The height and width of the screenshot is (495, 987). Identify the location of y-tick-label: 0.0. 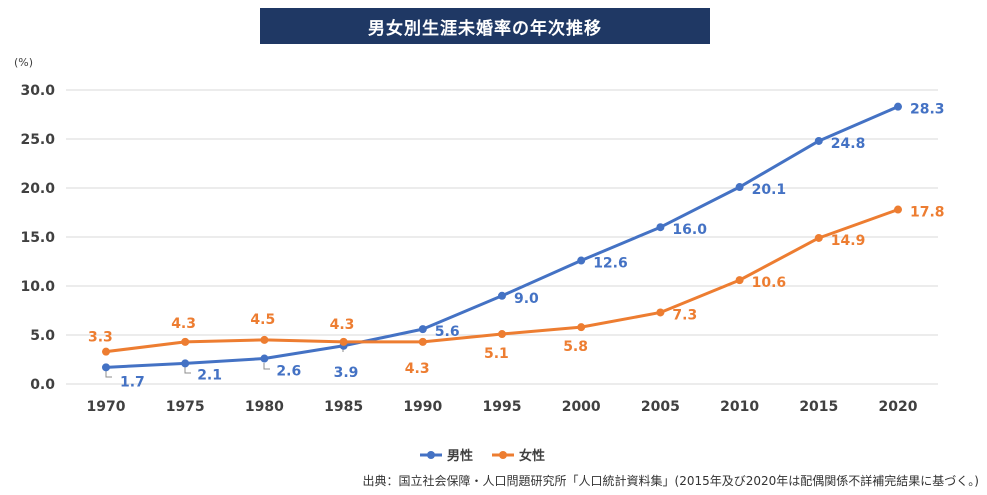
(42, 385).